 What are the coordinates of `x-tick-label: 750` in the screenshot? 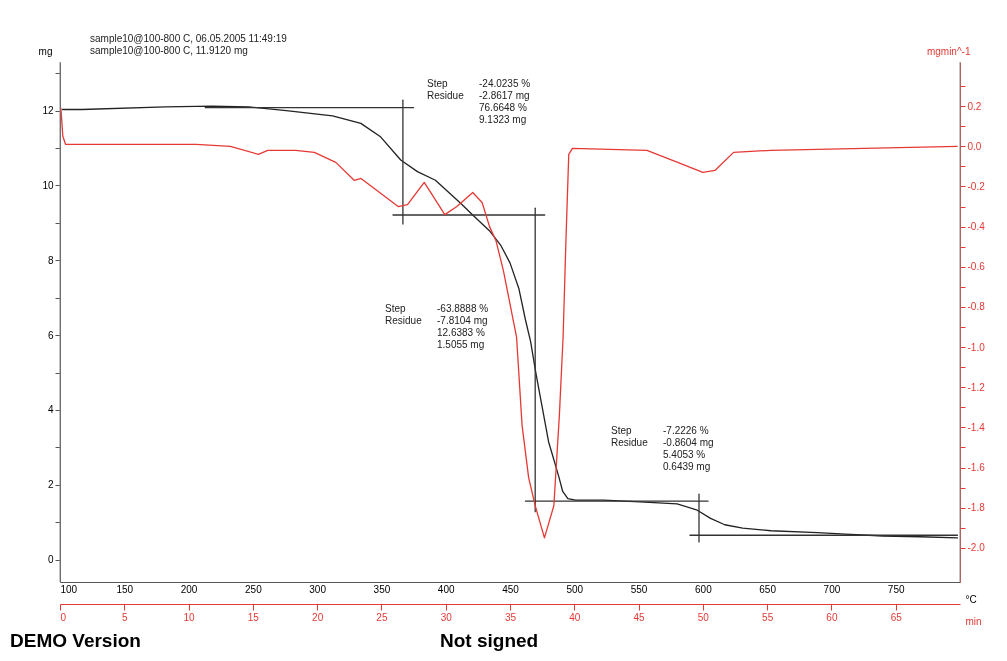 It's located at (896, 589).